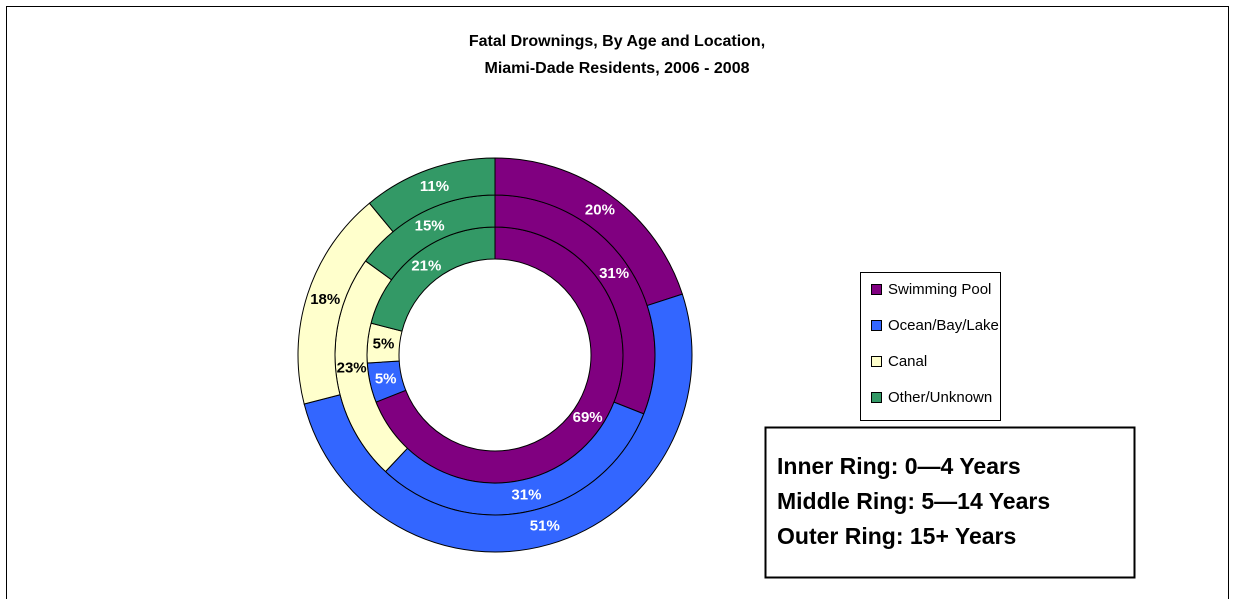 The image size is (1235, 599). Describe the element at coordinates (325, 299) in the screenshot. I see `segment-label: 18%` at that location.